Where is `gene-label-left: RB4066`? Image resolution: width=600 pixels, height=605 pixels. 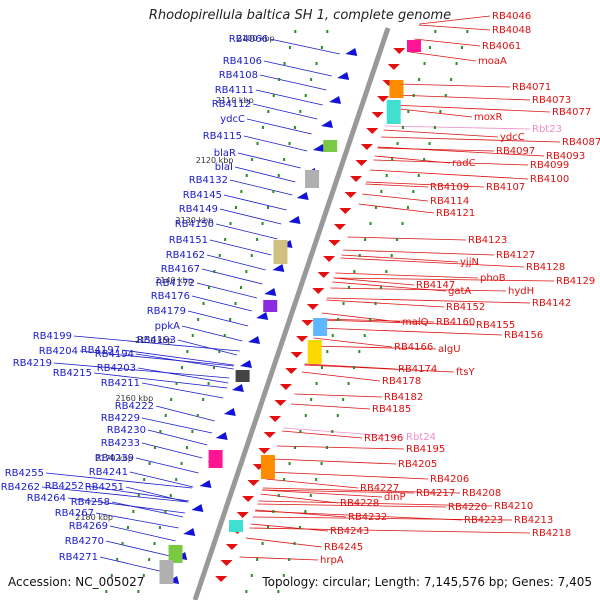
gene-label-left: RB4066 is located at coordinates (248, 39).